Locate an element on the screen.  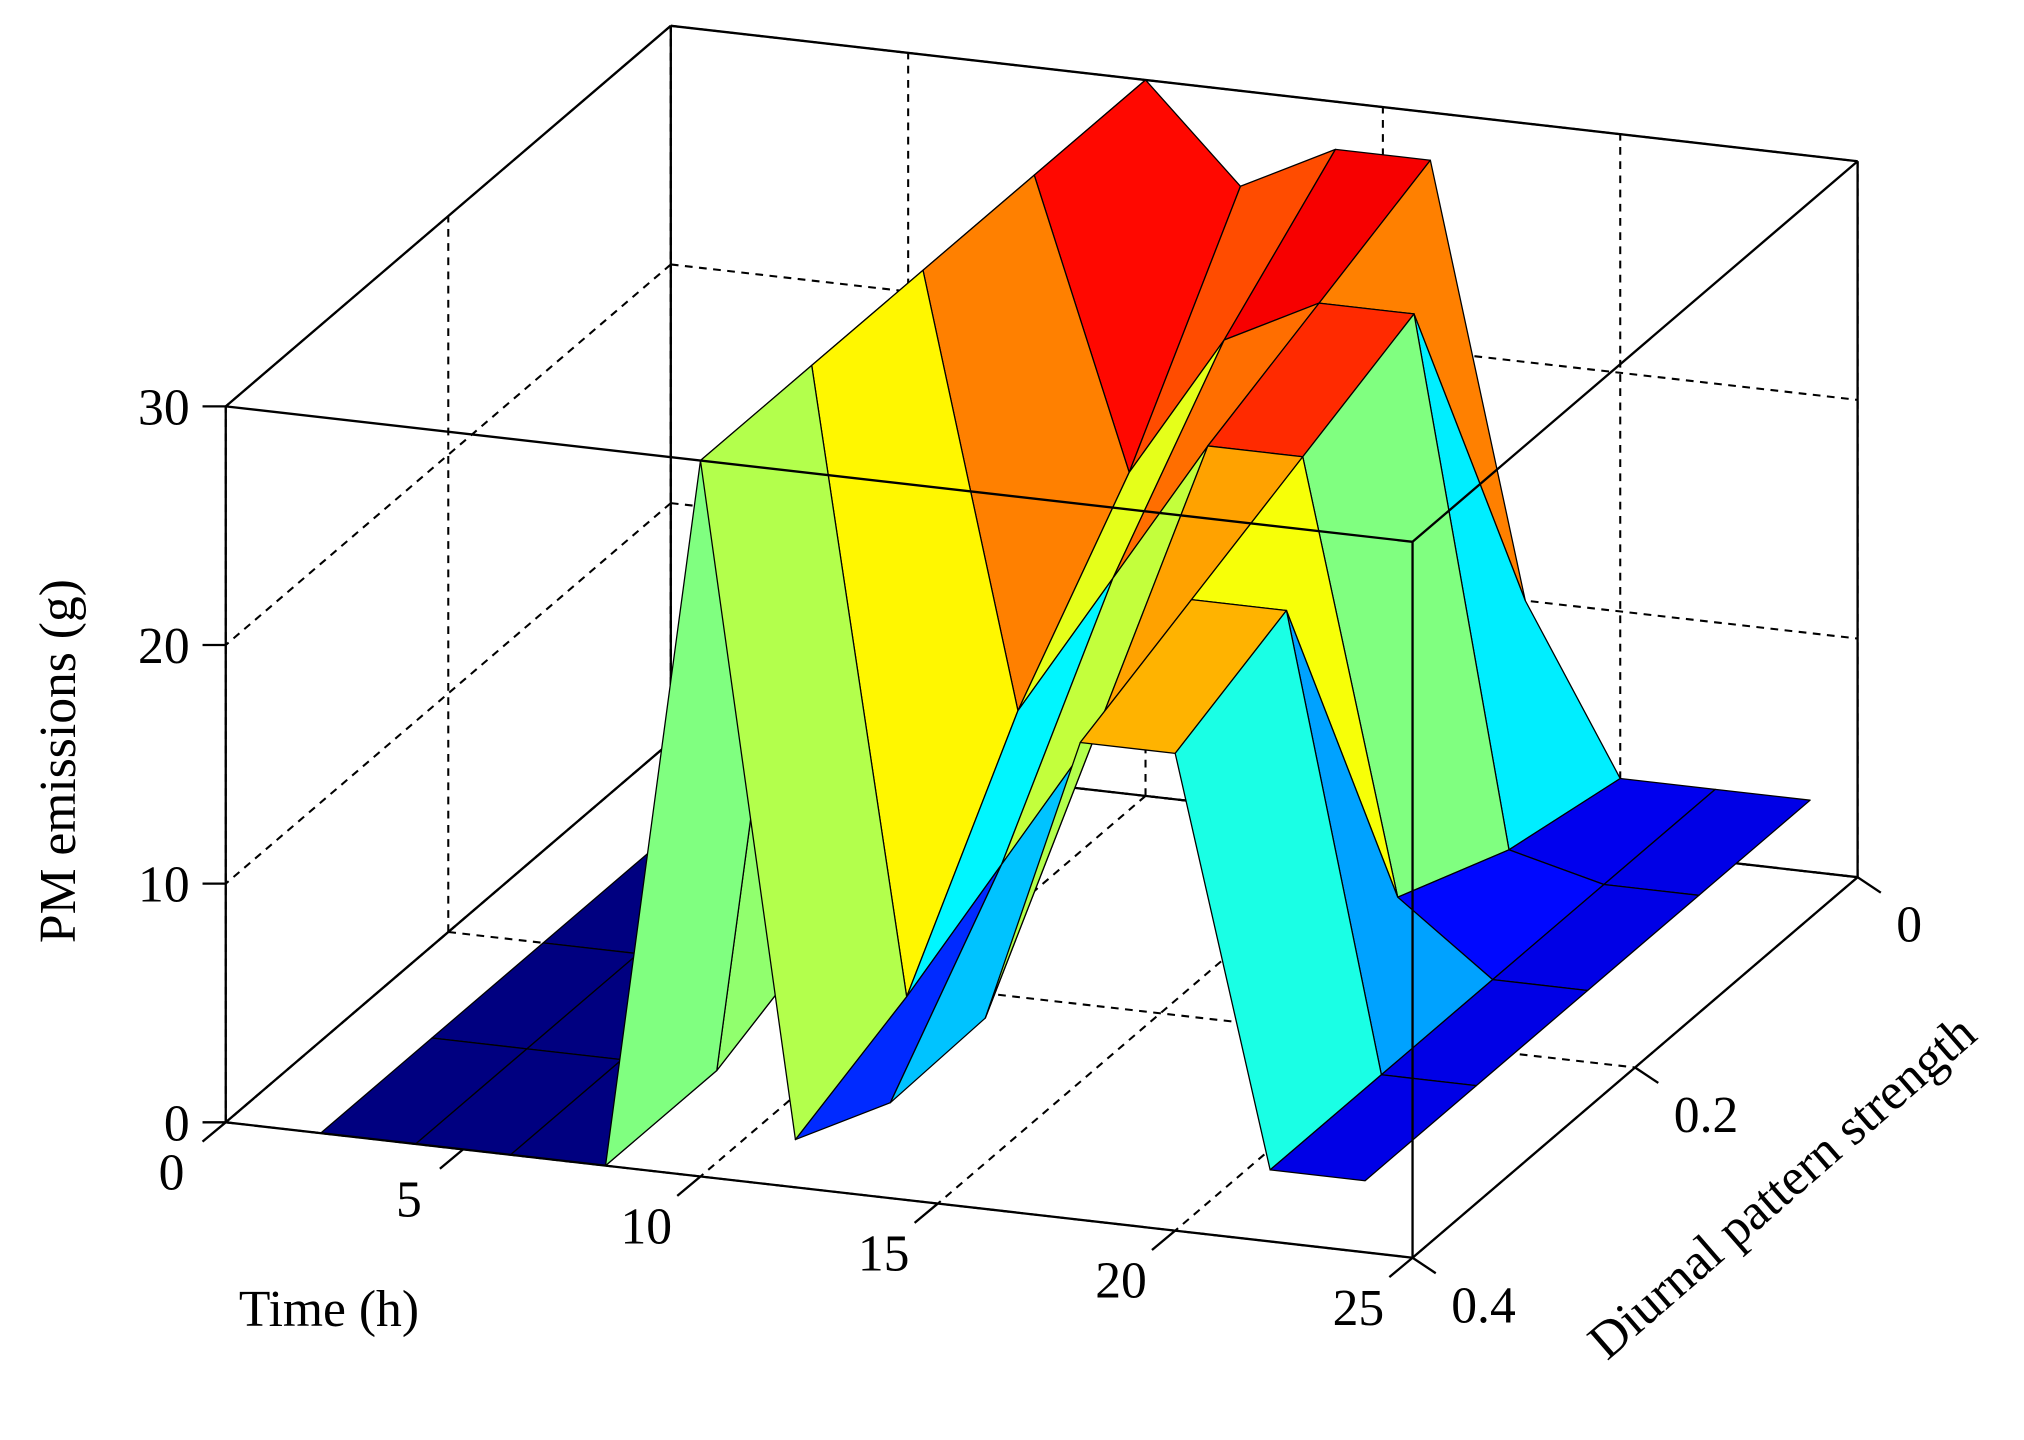
x-tick-label: 15 is located at coordinates (884, 1254).